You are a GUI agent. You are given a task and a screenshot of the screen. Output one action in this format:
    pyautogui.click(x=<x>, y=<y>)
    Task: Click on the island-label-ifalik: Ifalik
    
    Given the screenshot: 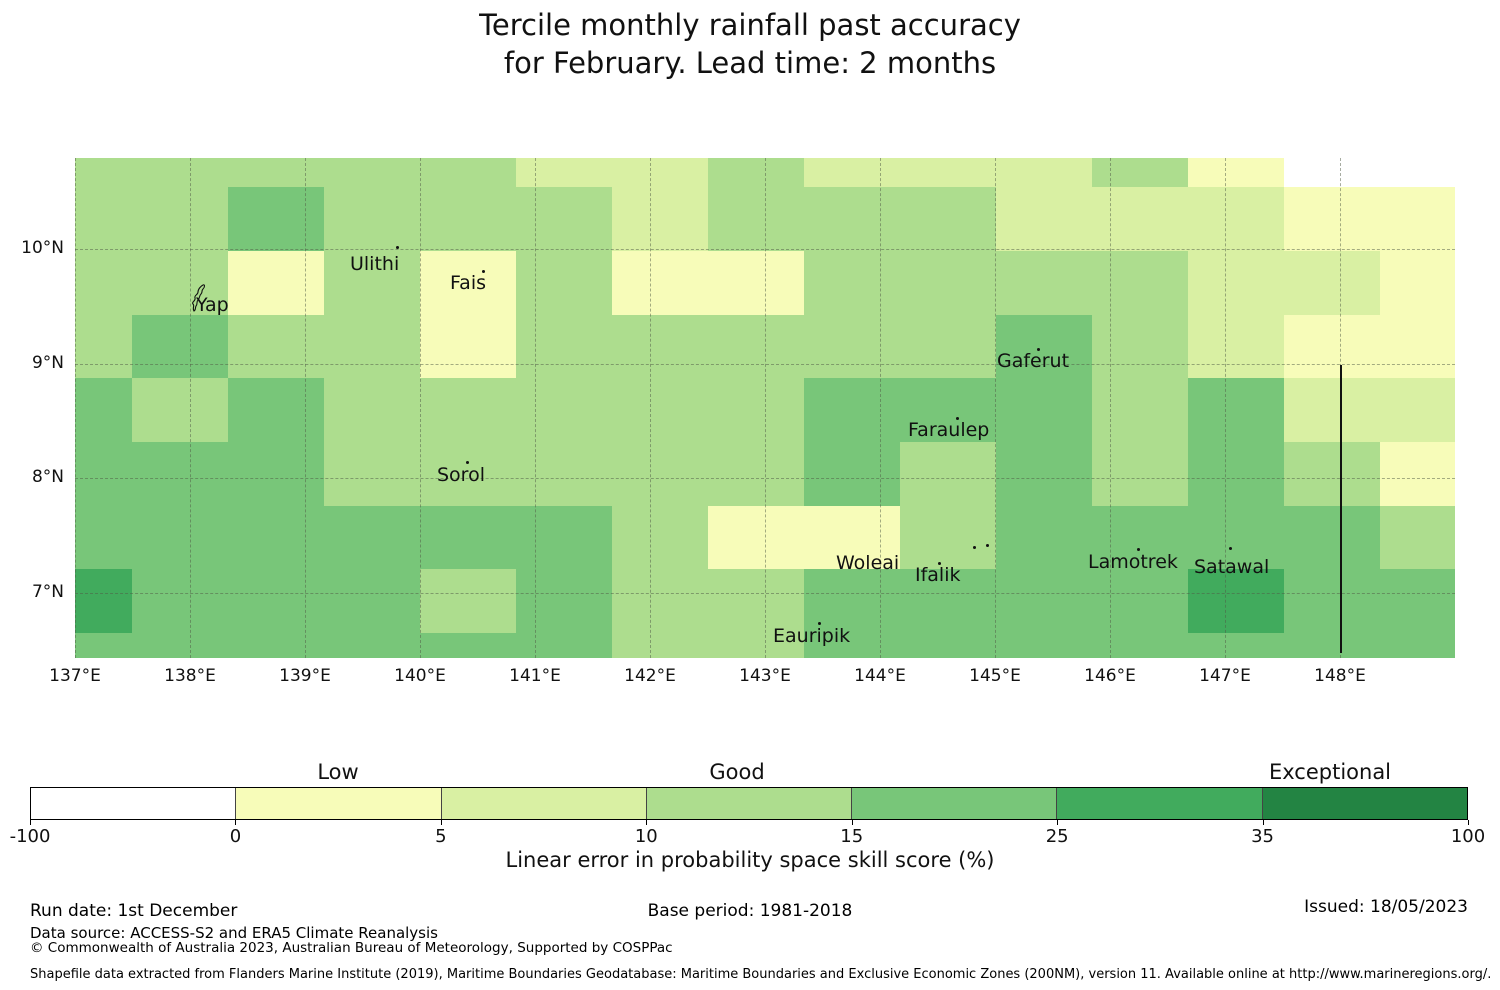 What is the action you would take?
    pyautogui.click(x=938, y=575)
    